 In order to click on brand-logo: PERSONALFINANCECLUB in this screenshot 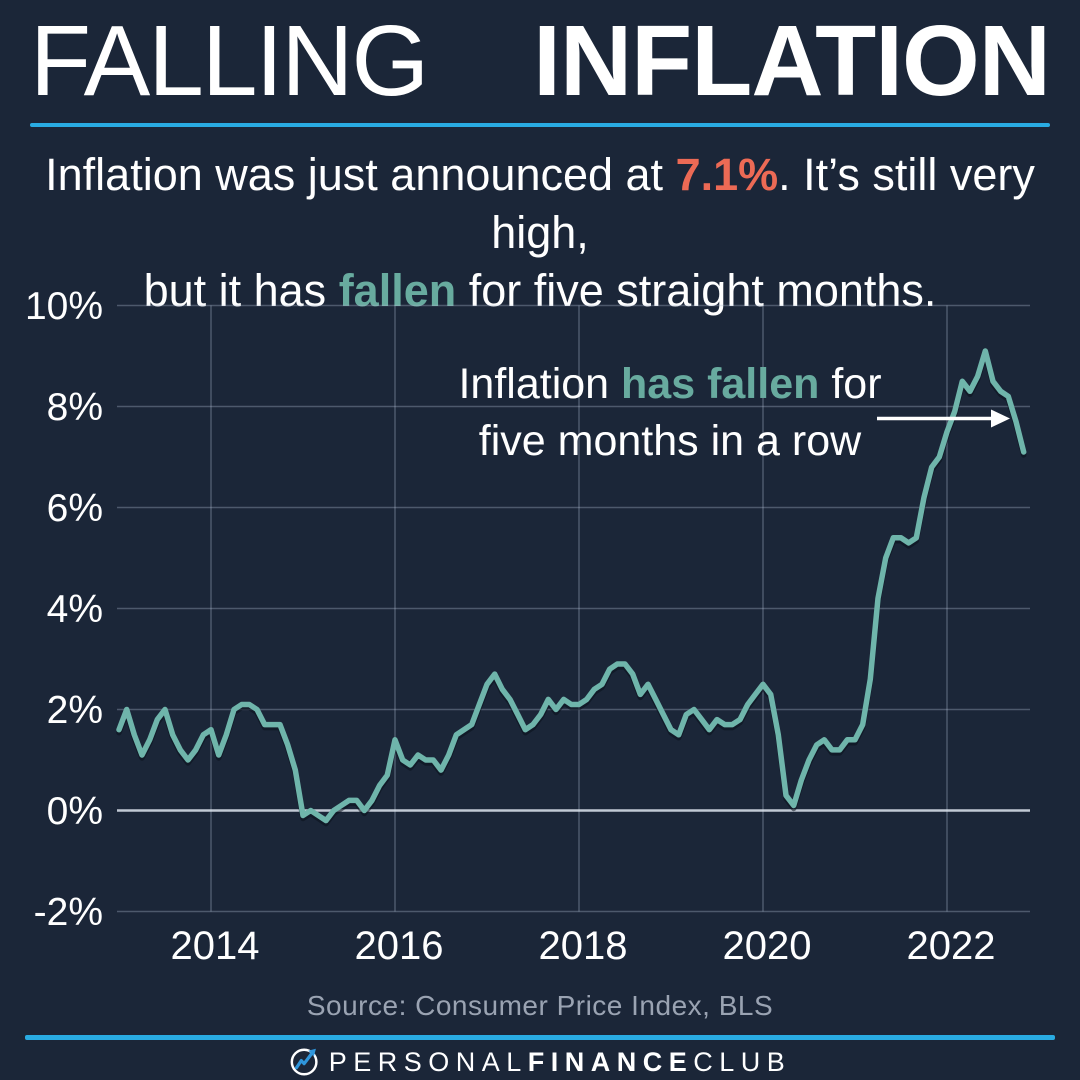, I will do `click(540, 1062)`.